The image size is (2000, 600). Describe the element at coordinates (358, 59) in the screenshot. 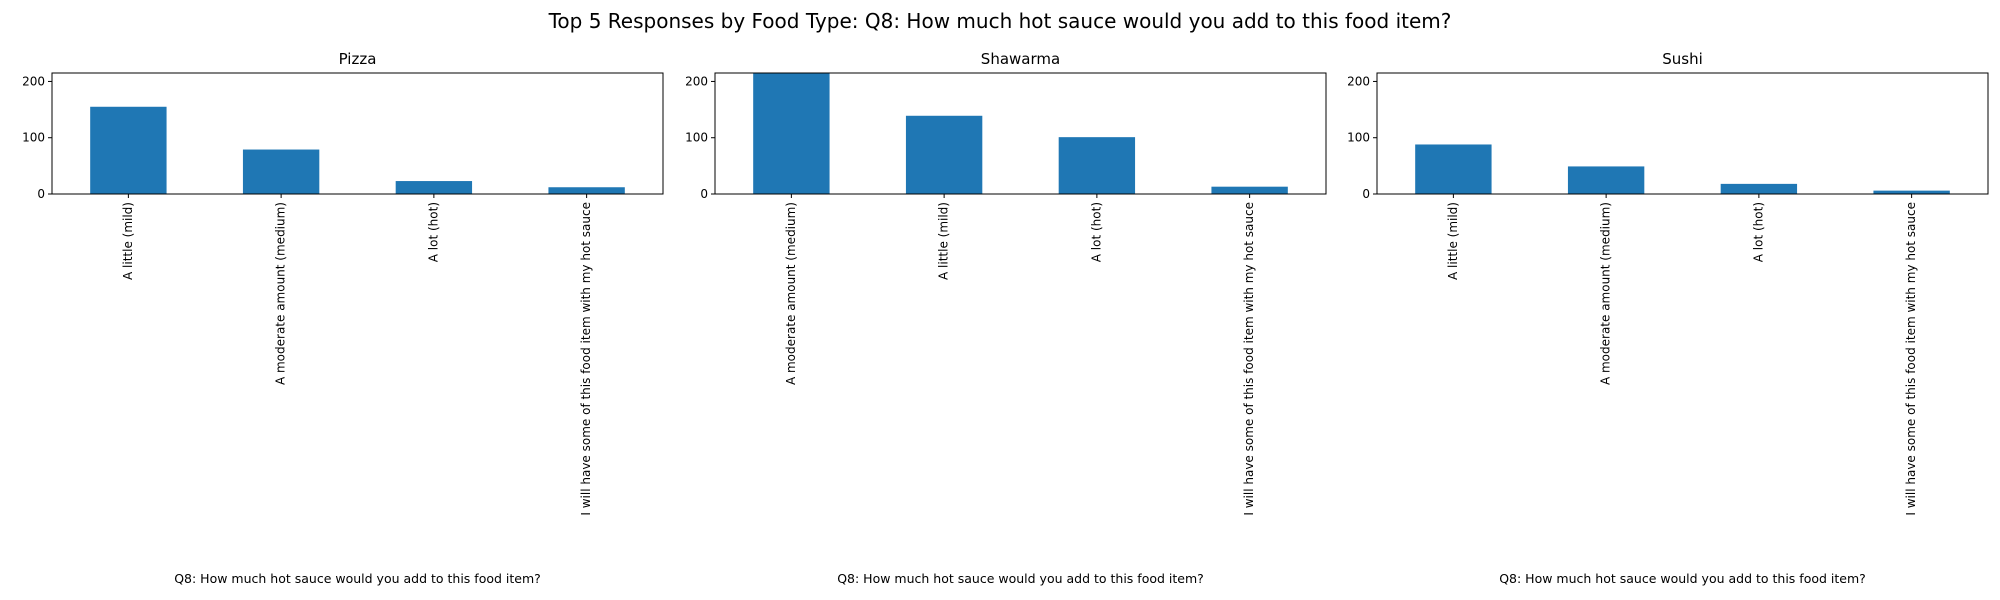

I see `subplot-title: Pizza` at that location.